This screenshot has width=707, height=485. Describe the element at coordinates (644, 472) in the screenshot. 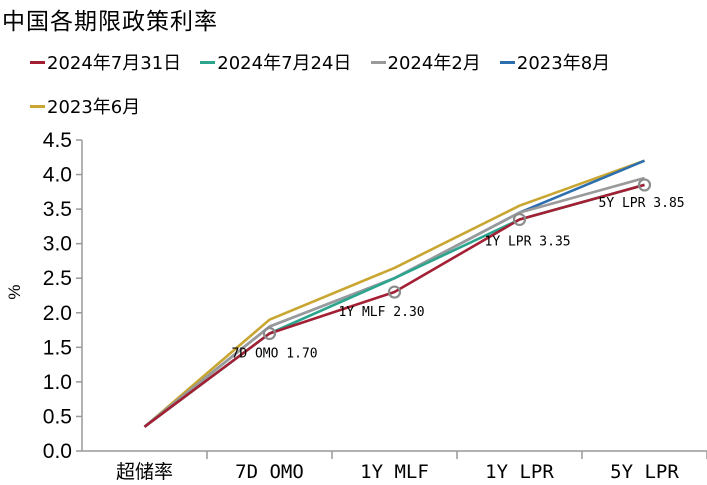

I see `x-tick-label: 5Y LPR` at that location.